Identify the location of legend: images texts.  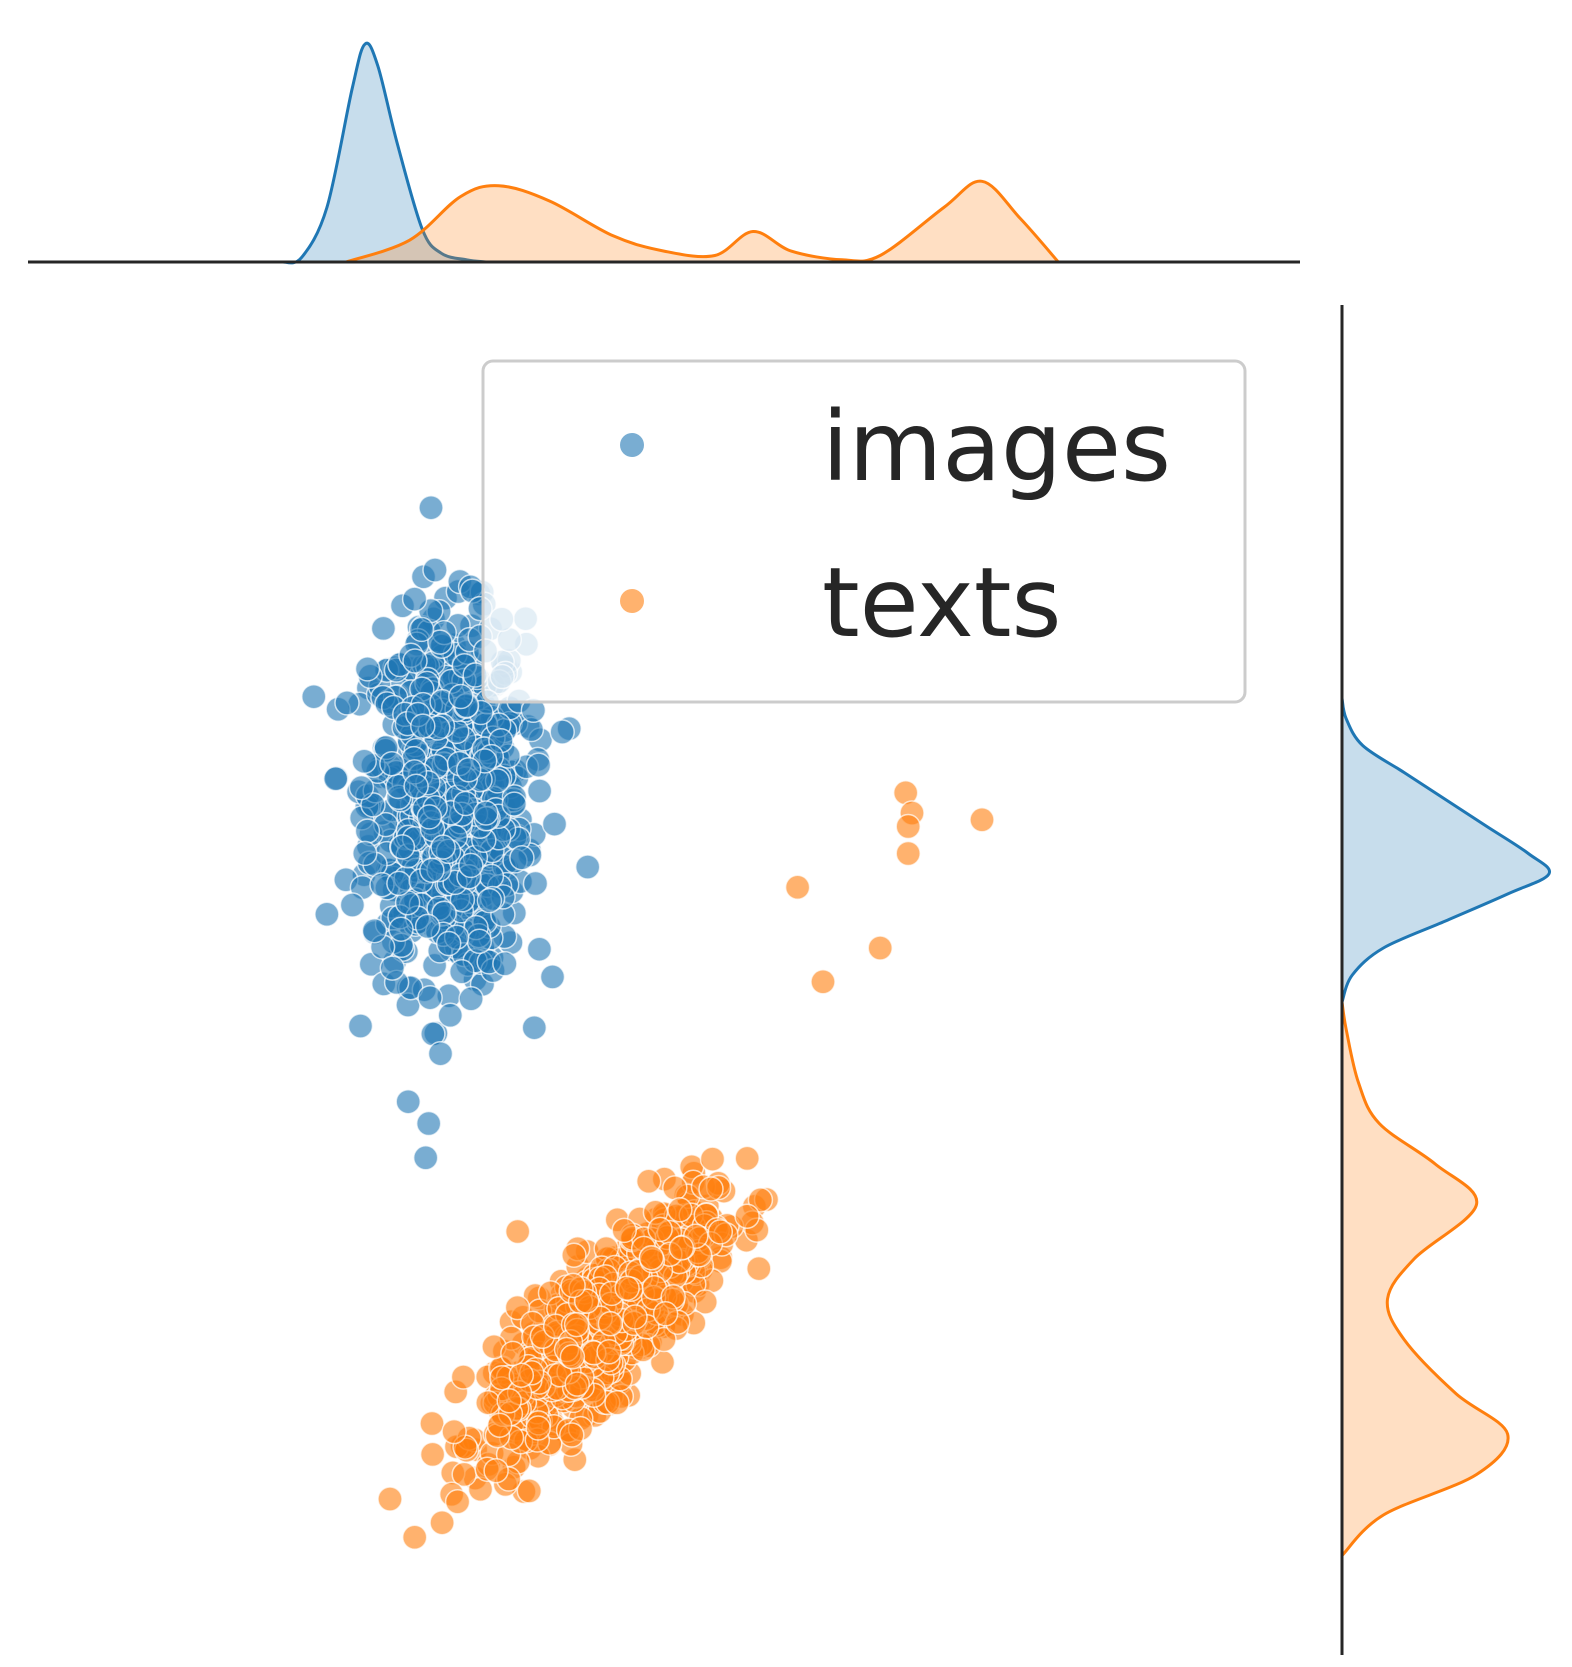
(864, 531).